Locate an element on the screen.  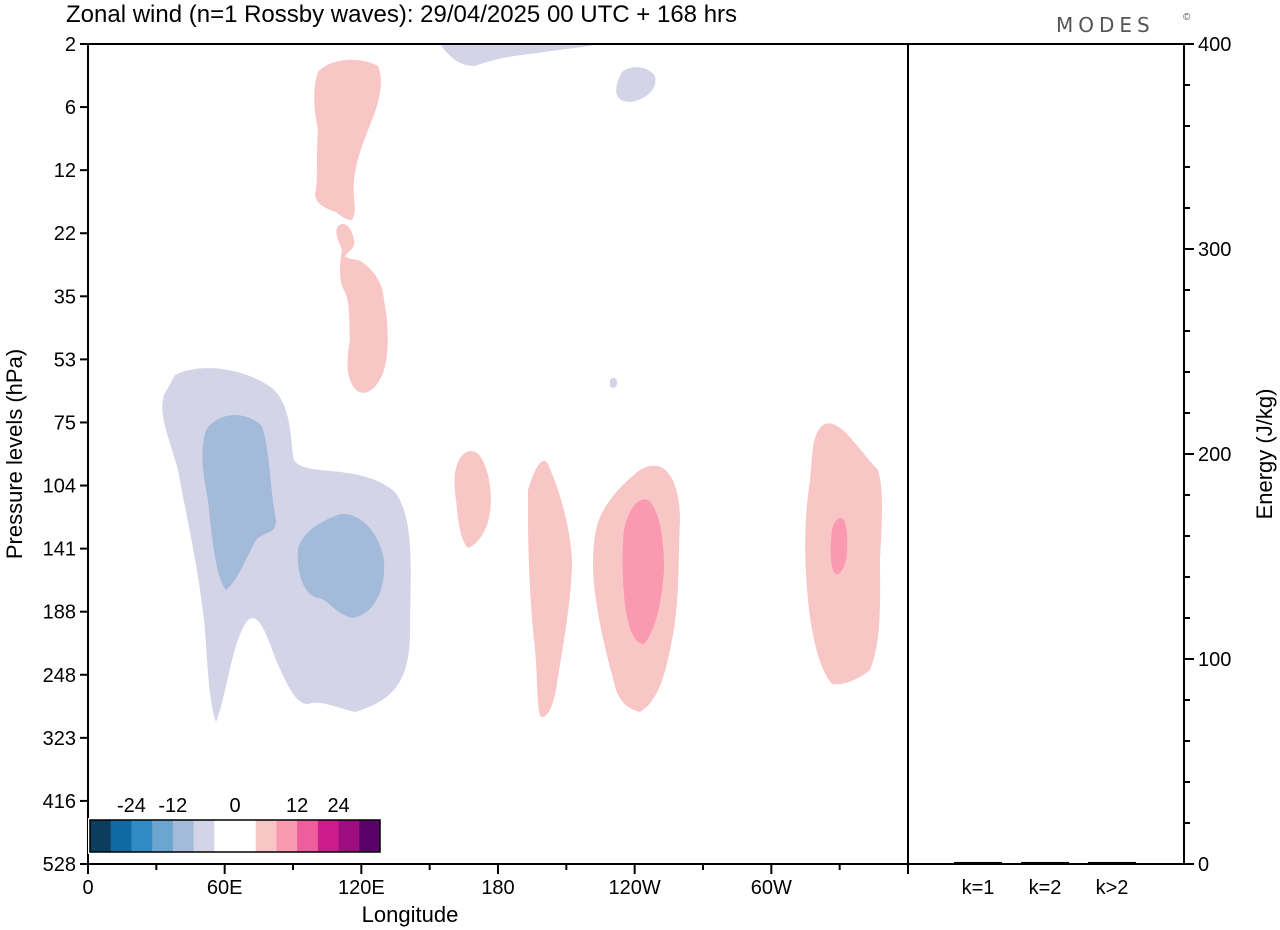
y-tick-label: 188 is located at coordinates (59, 613).